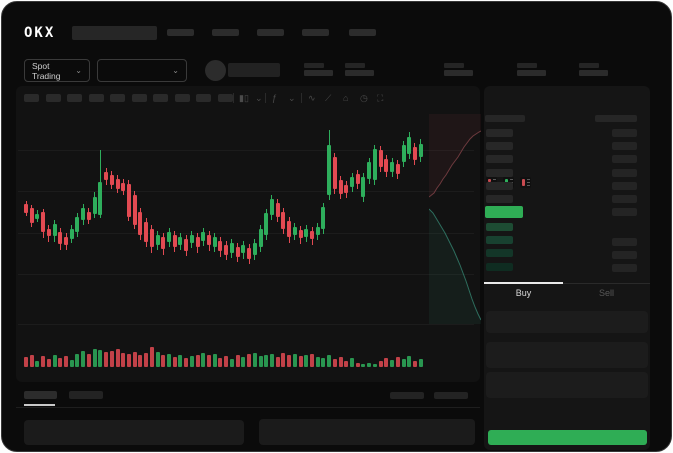 The width and height of the screenshot is (673, 453). I want to click on drawing-tool-icon: ⟋, so click(328, 98).